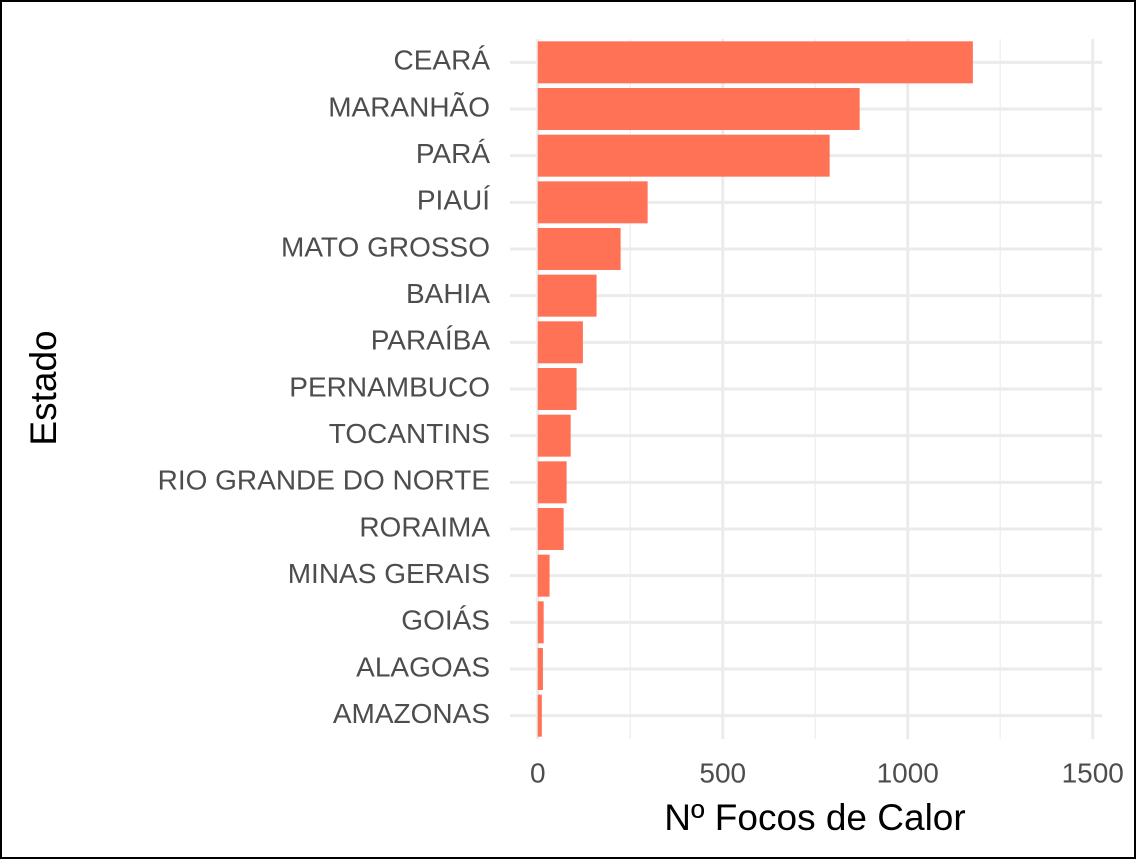 This screenshot has height=859, width=1136. Describe the element at coordinates (389, 386) in the screenshot. I see `y-tick-label: PERNAMBUCO` at that location.